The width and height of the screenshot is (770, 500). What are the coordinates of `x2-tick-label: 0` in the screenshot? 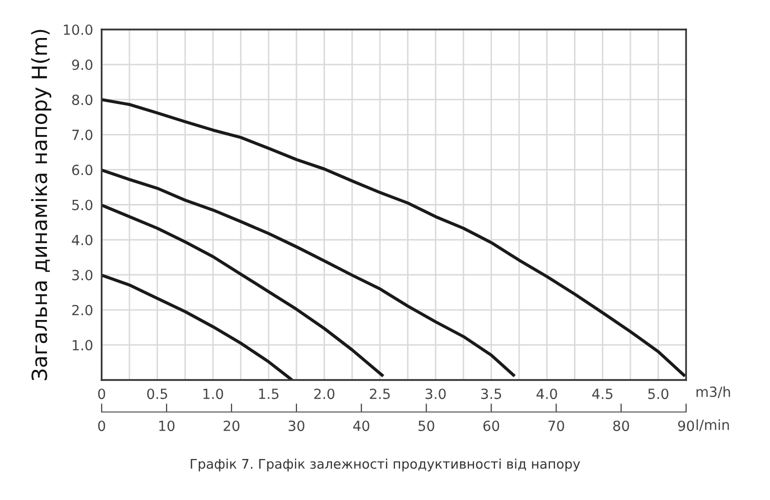 It's located at (102, 426).